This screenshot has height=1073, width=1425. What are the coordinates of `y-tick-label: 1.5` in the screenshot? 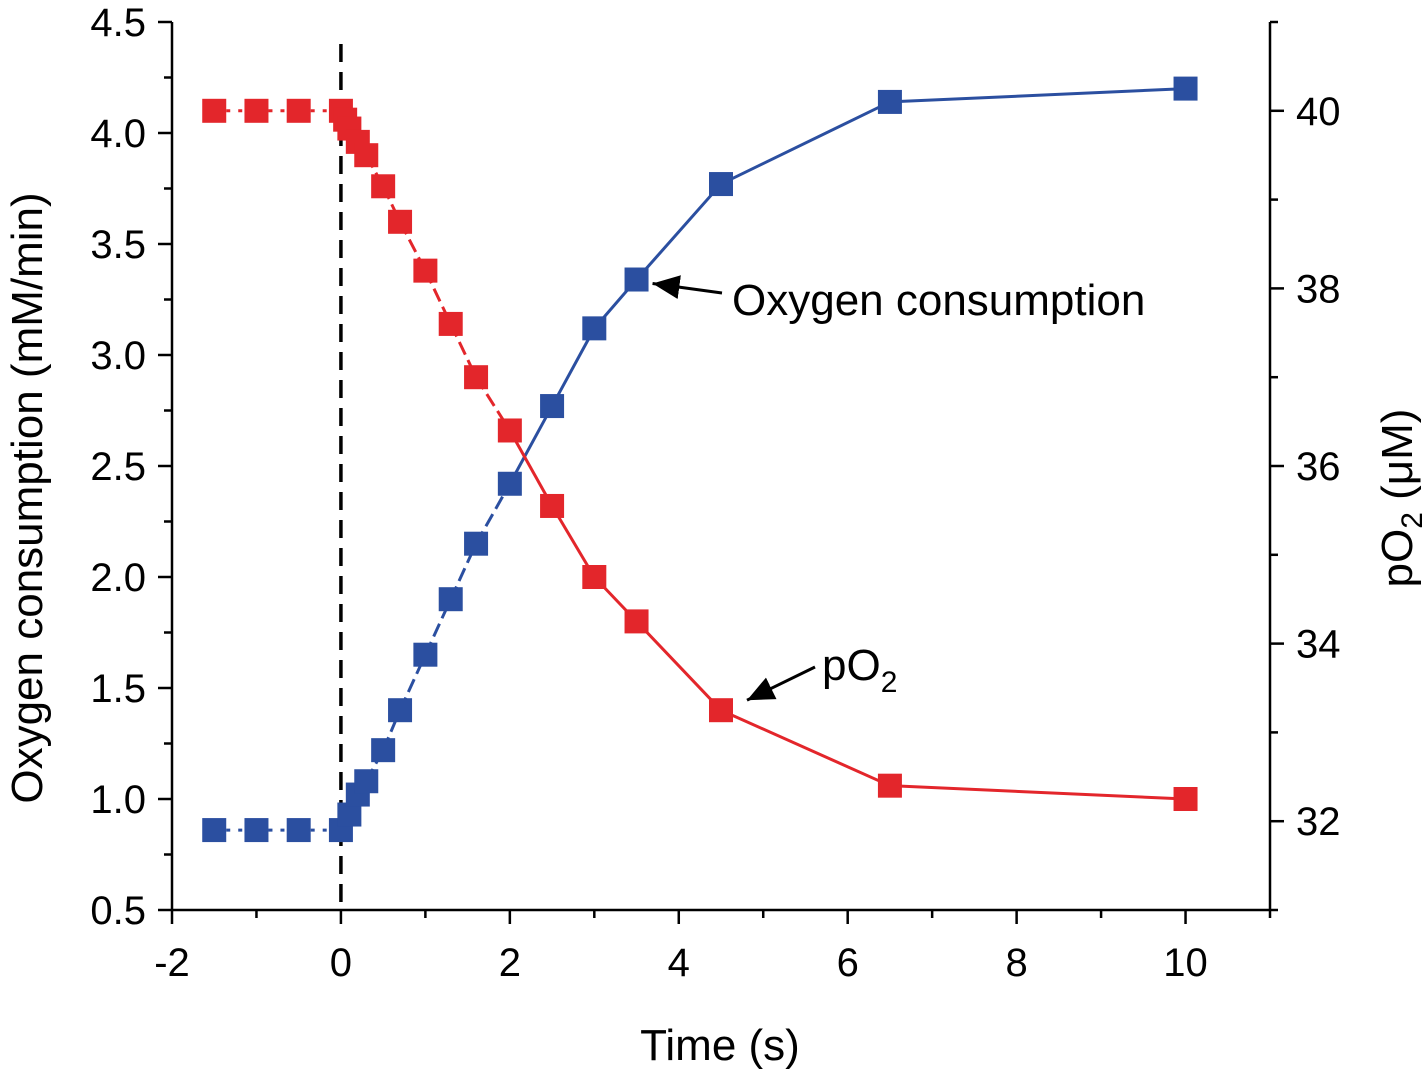 It's located at (118, 689).